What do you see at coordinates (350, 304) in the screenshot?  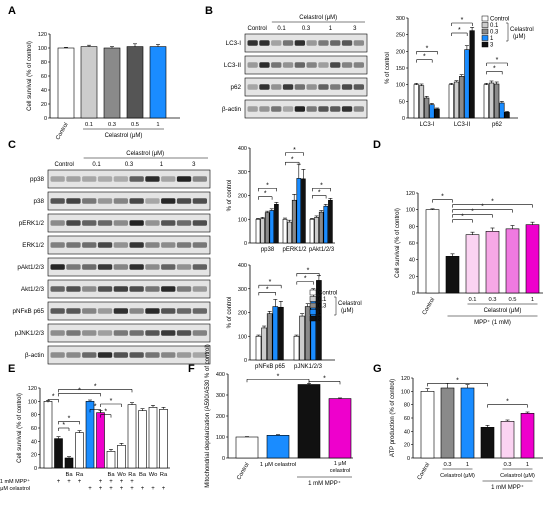 I see `legend-title: Celastrol` at bounding box center [350, 304].